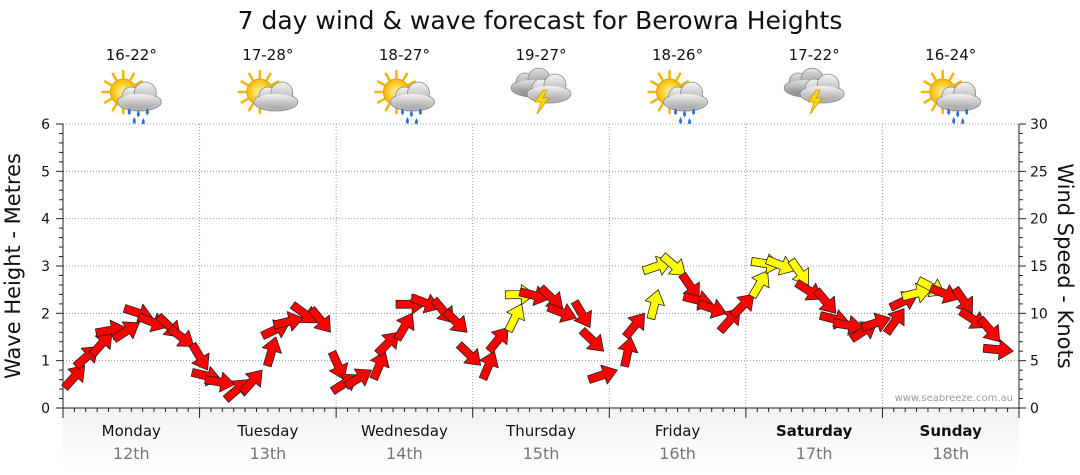 The image size is (1080, 475). What do you see at coordinates (1039, 172) in the screenshot?
I see `y-right-tick-label: 25` at bounding box center [1039, 172].